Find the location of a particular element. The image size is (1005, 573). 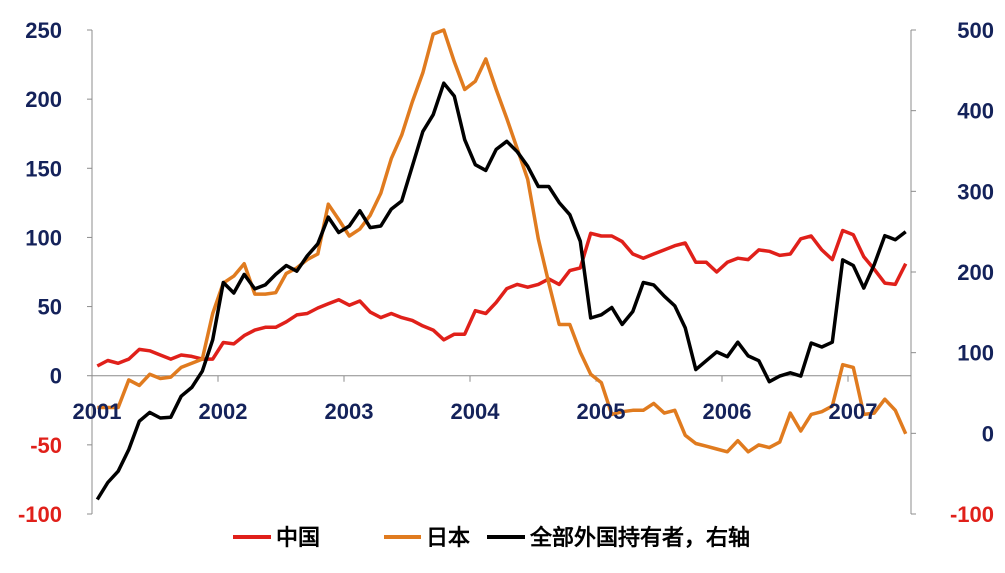

right-tick-label: 300 is located at coordinates (975, 191).